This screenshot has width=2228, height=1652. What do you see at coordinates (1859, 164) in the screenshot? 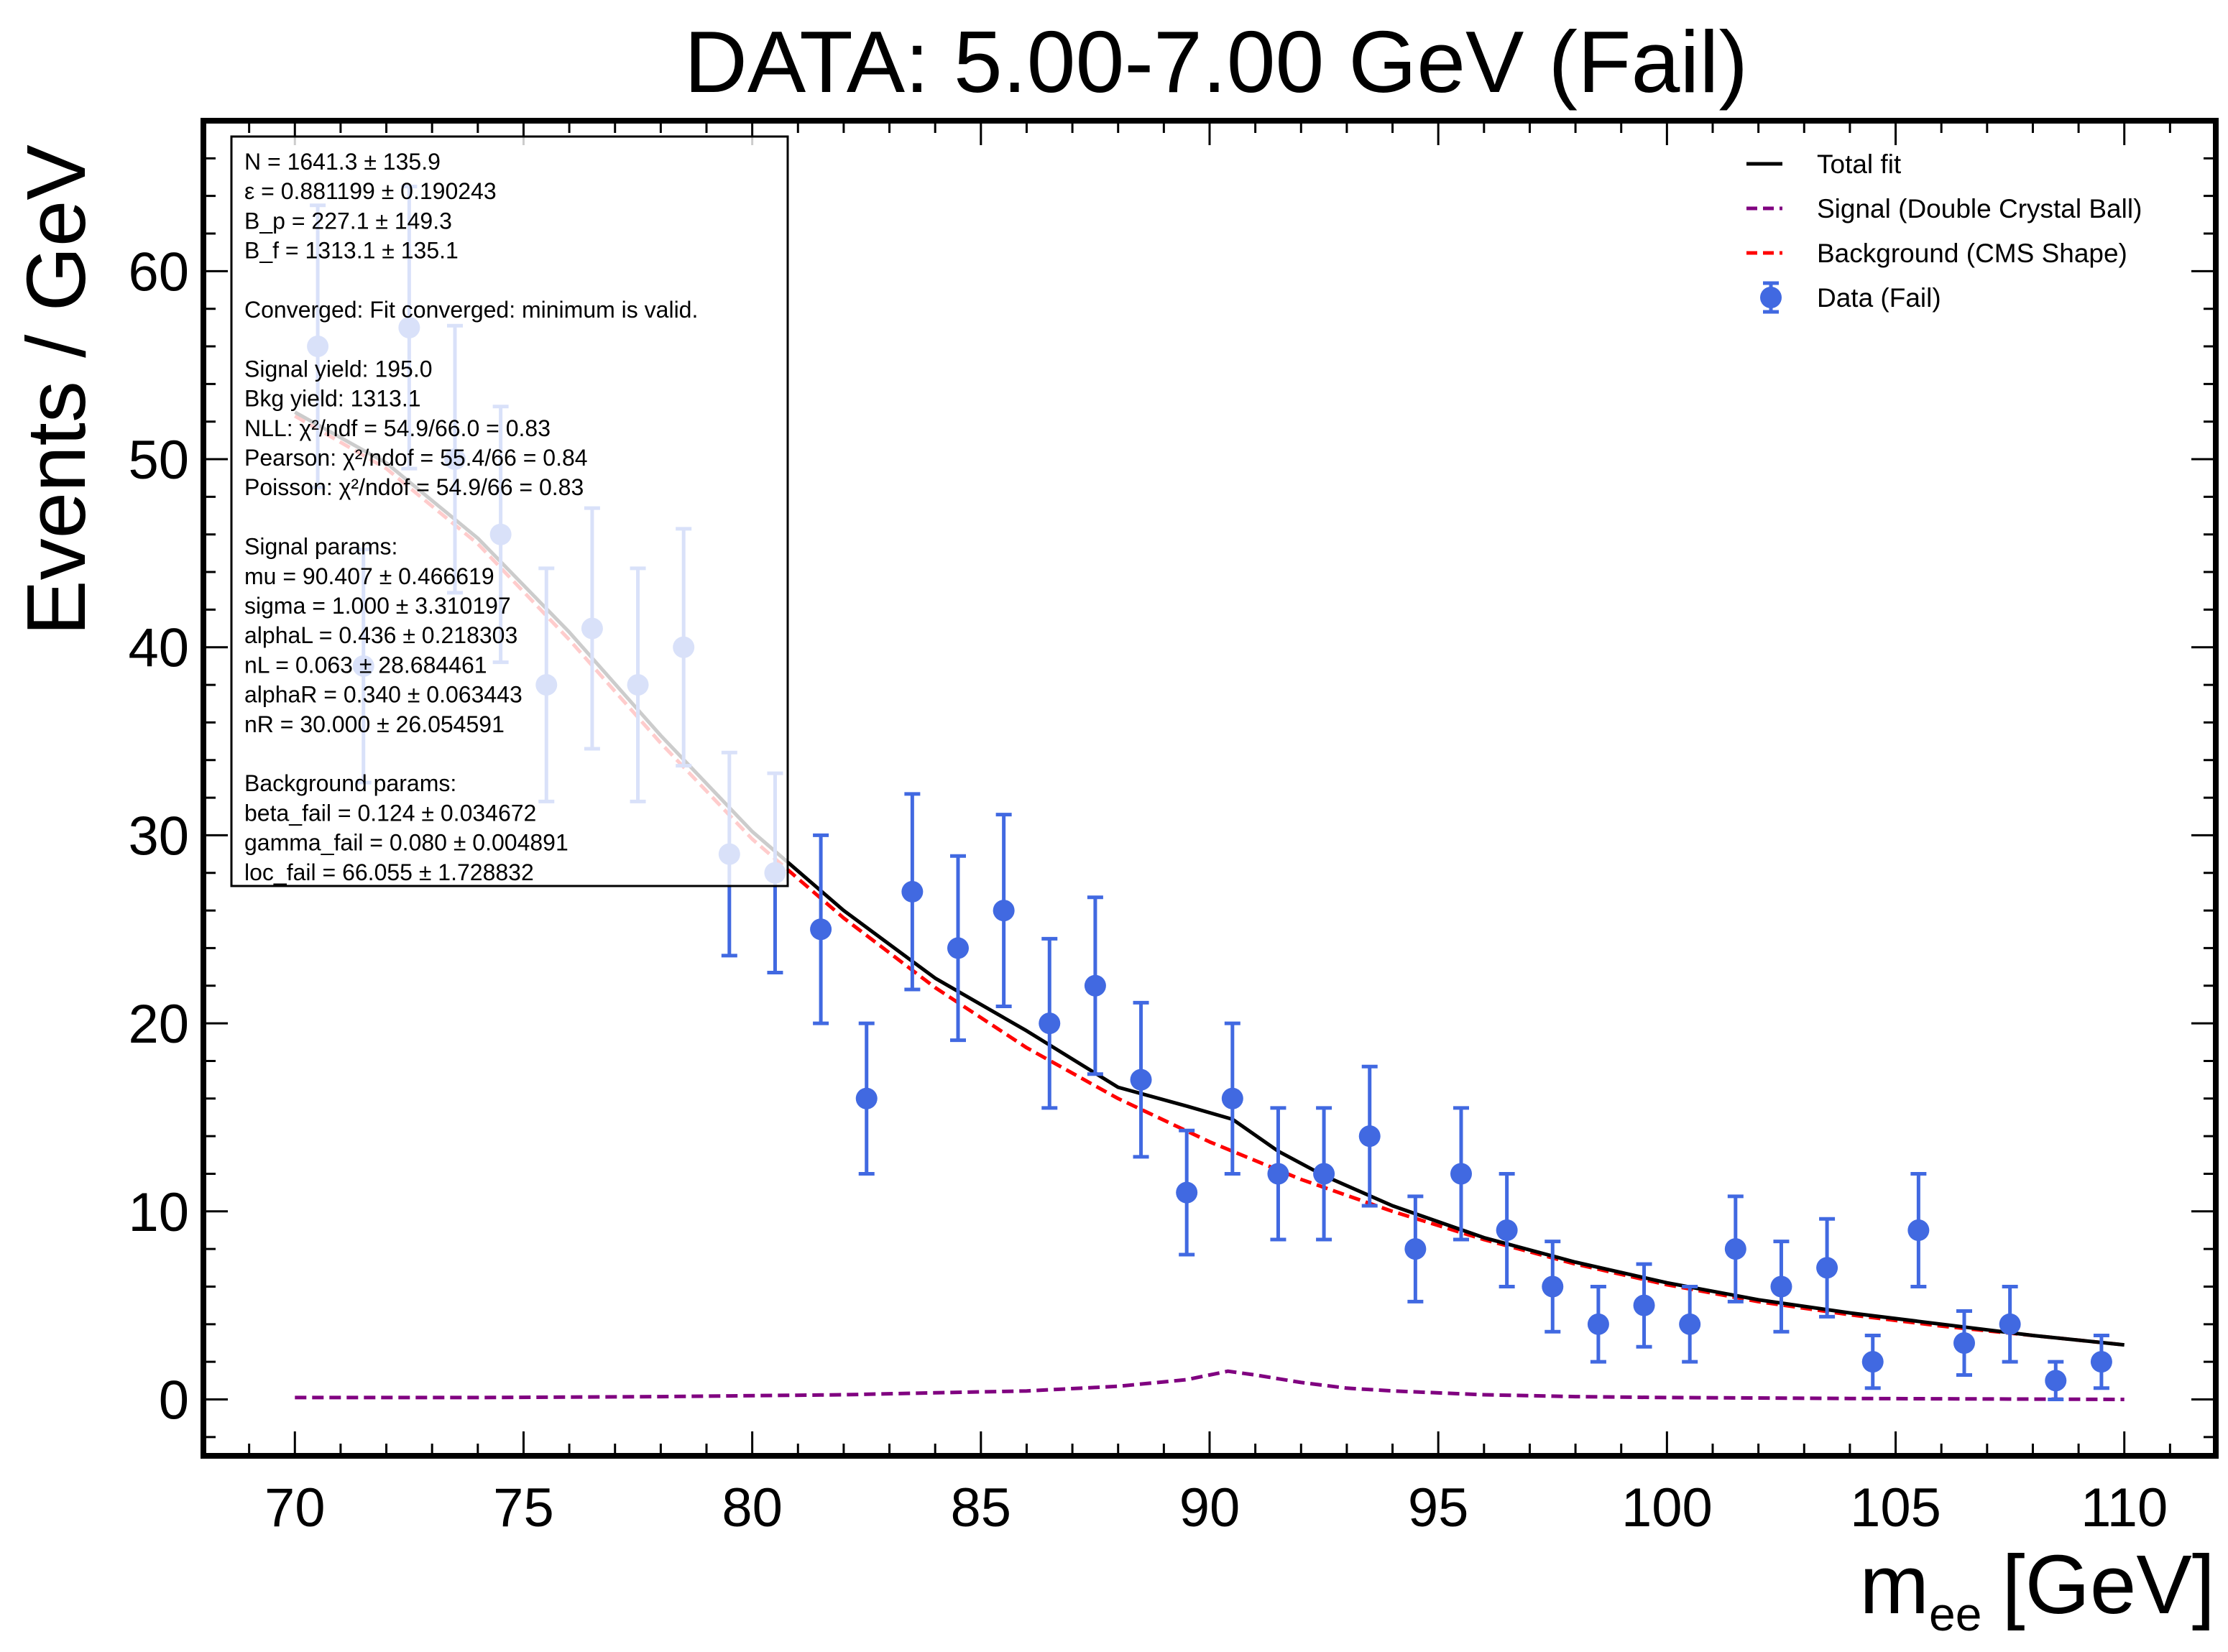
I see `legend-label-total-fit: Total fit` at bounding box center [1859, 164].